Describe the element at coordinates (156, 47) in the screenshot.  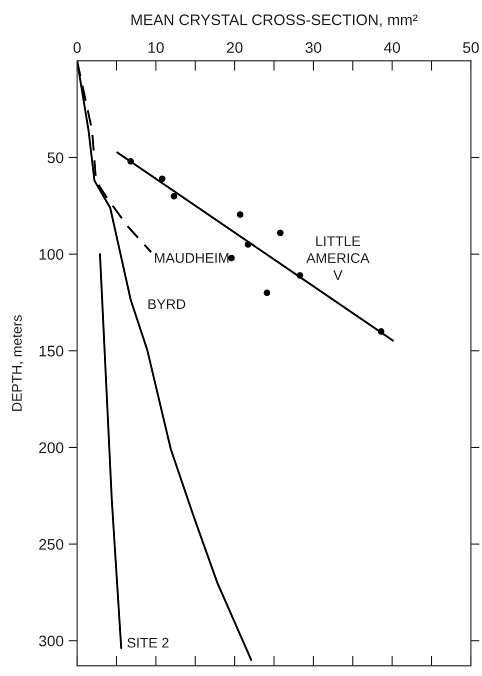
I see `x-tick-label: 10` at that location.